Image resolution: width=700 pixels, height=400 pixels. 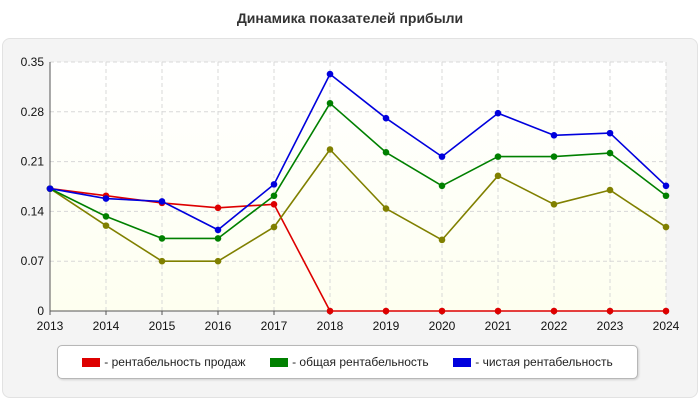 I want to click on chart-title: Динамика показателей прибыли, so click(x=350, y=18).